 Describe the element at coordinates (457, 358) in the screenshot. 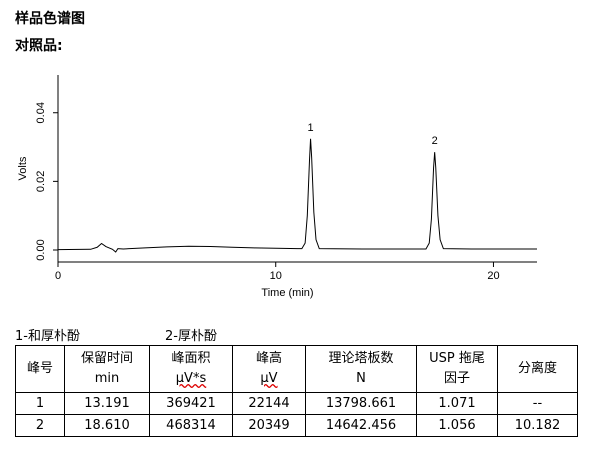

I see `header-text: USP 拖尾` at that location.